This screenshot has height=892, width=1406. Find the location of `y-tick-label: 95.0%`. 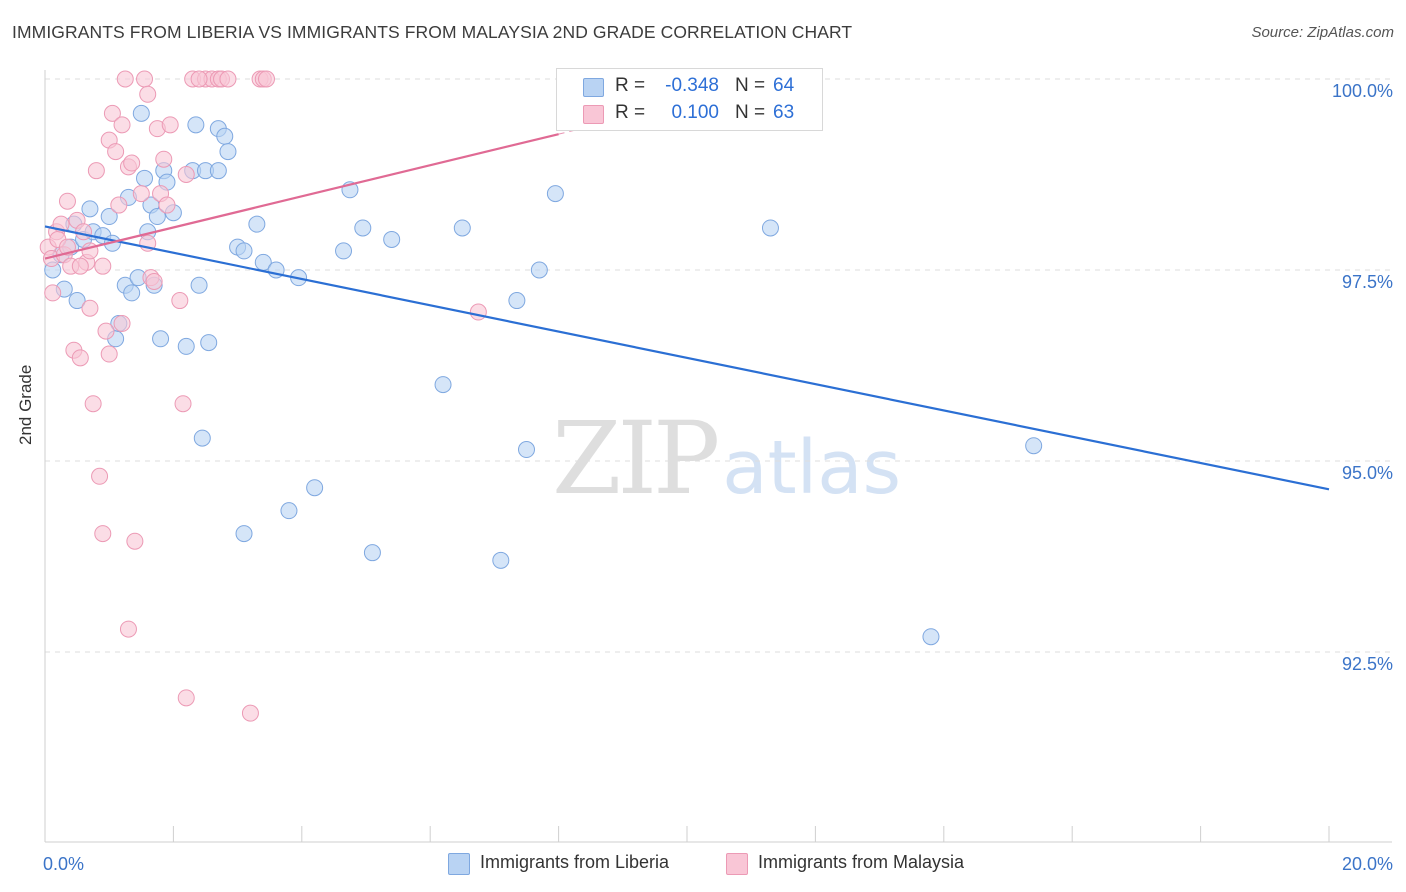

y-tick-label: 95.0% is located at coordinates (1367, 473).